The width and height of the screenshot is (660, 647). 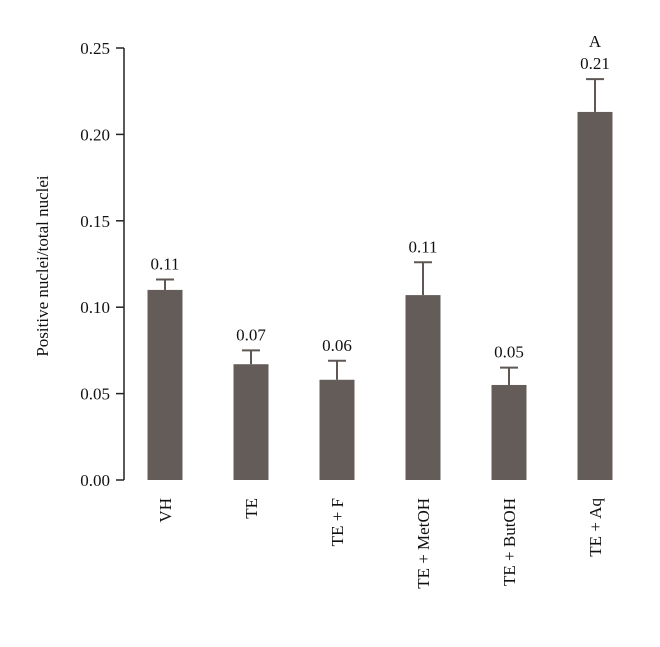 I want to click on data-label: 0.07, so click(x=251, y=334).